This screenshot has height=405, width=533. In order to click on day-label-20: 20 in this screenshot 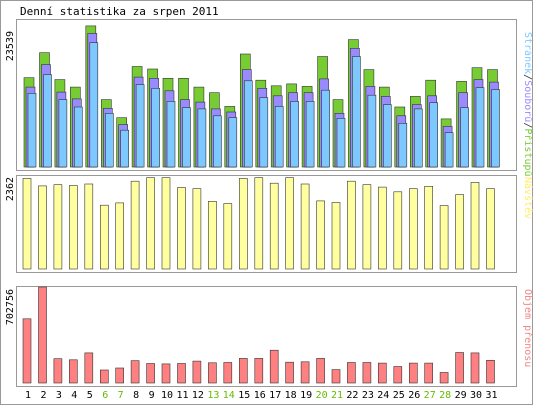, I will do `click(322, 395)`.